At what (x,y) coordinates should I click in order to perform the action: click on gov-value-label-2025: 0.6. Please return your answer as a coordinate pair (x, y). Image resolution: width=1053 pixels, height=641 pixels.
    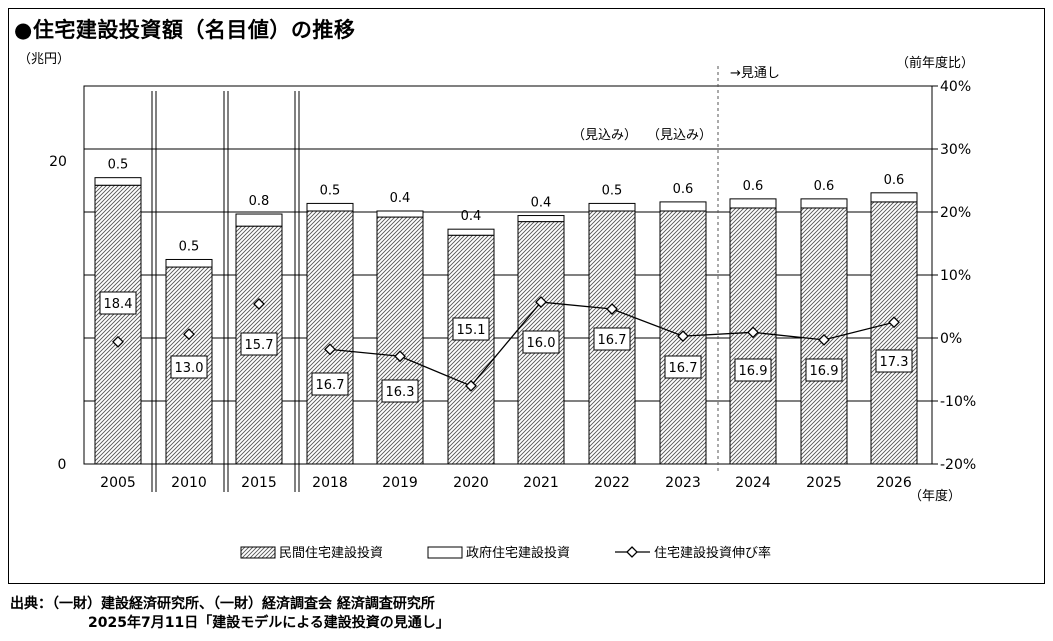
    Looking at the image, I should click on (824, 186).